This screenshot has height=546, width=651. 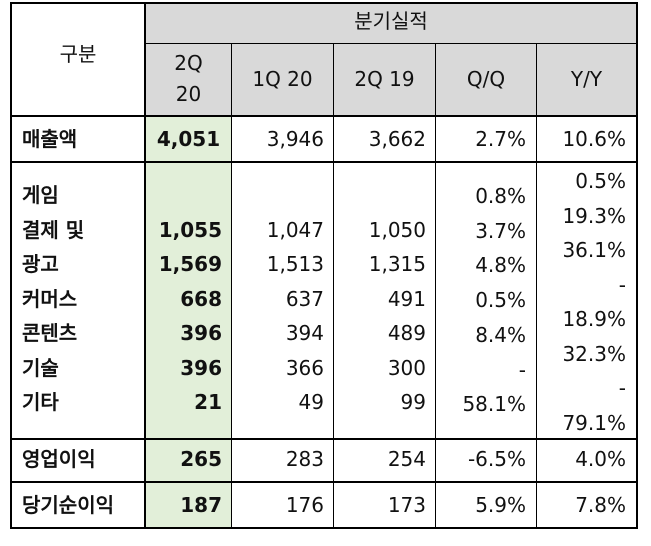 What do you see at coordinates (594, 422) in the screenshot?
I see `segment-yy-7: 79.1%` at bounding box center [594, 422].